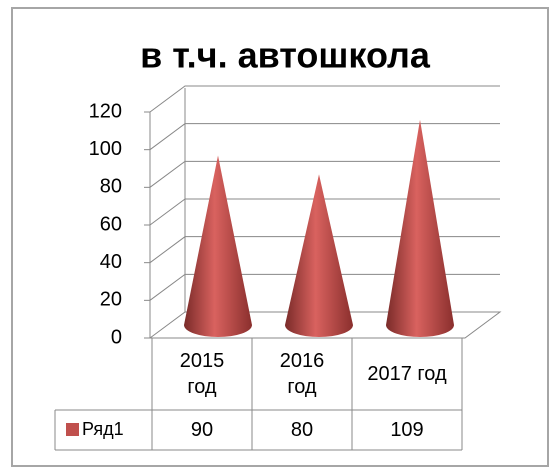 This screenshot has width=556, height=473. Describe the element at coordinates (202, 430) in the screenshot. I see `table-value: 90` at that location.